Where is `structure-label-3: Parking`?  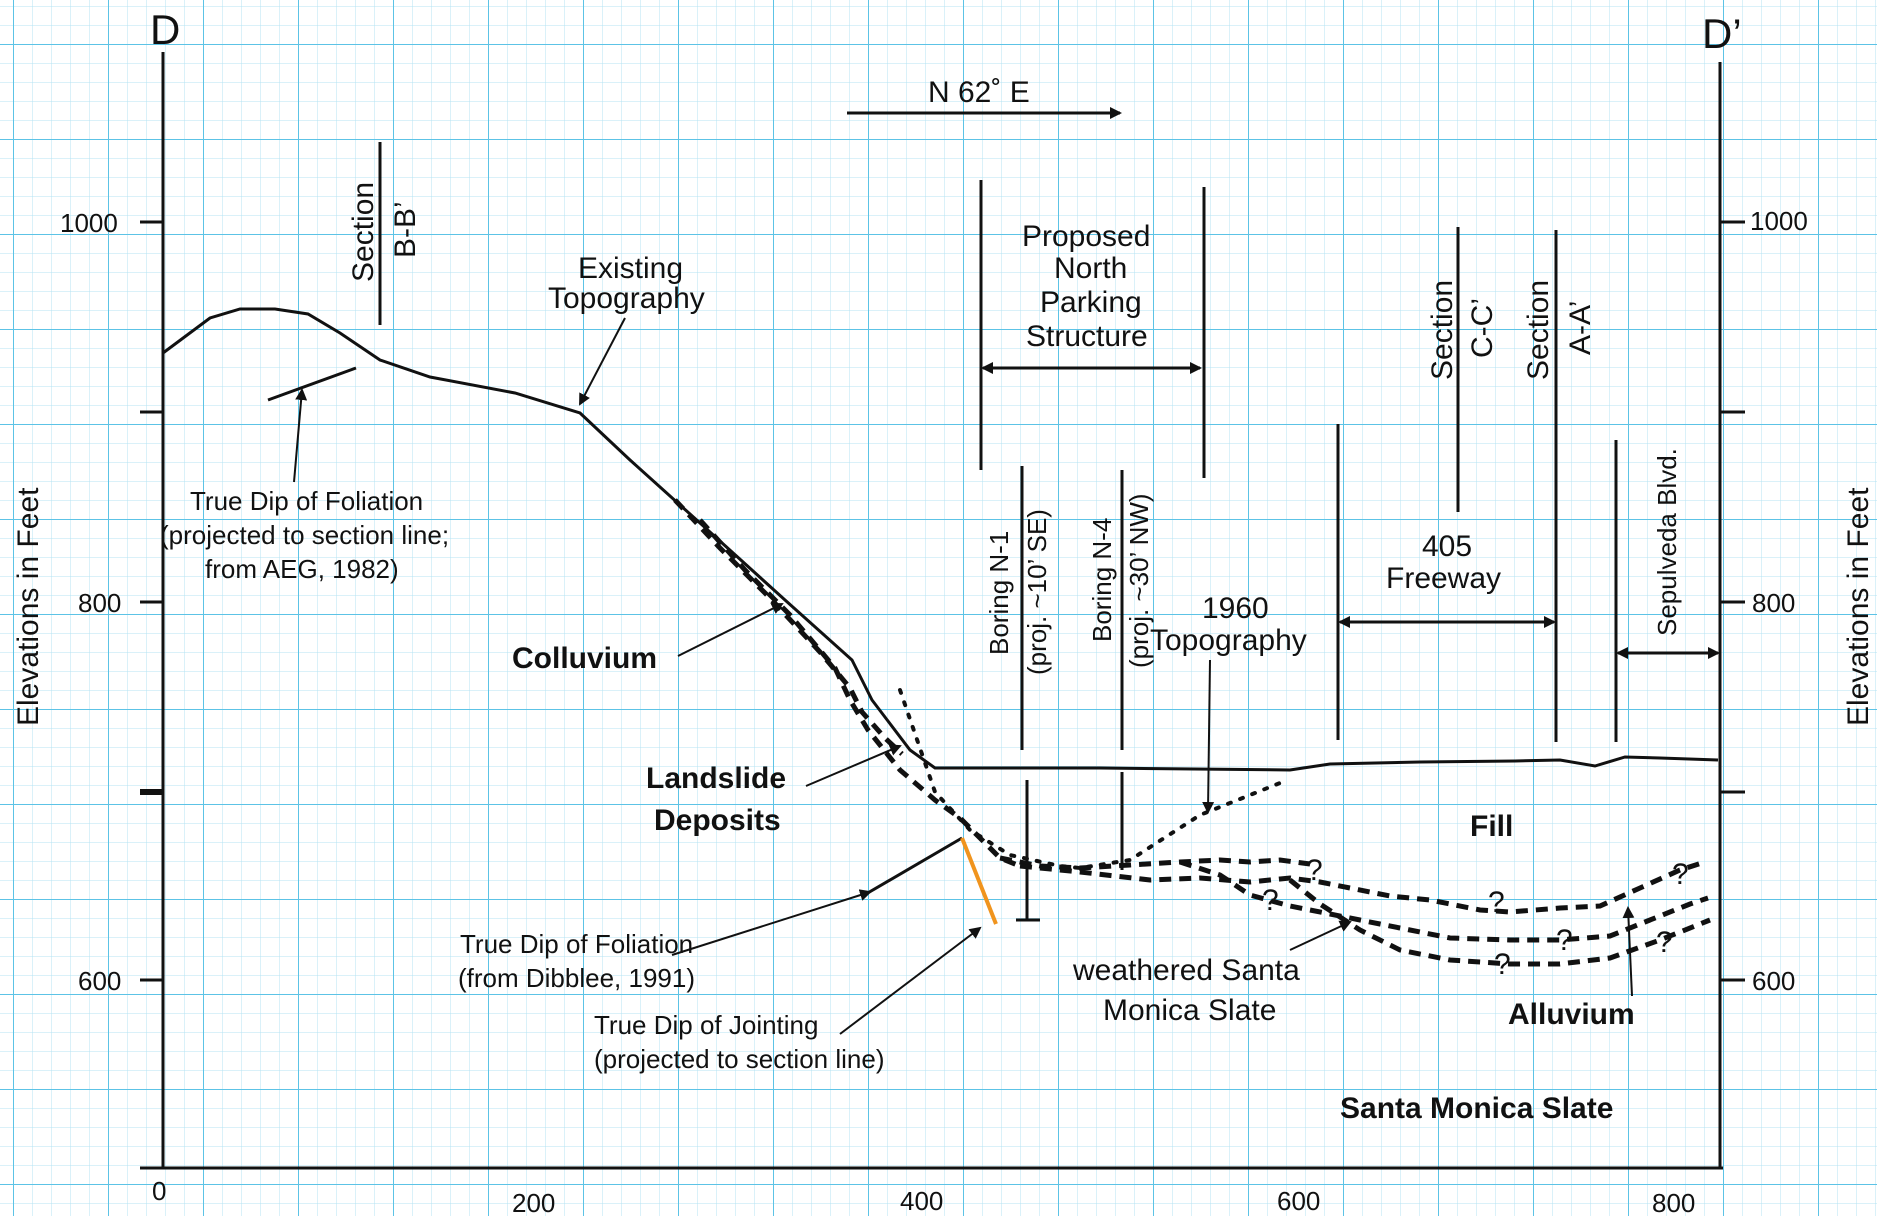 structure-label-3: Parking is located at coordinates (1091, 302).